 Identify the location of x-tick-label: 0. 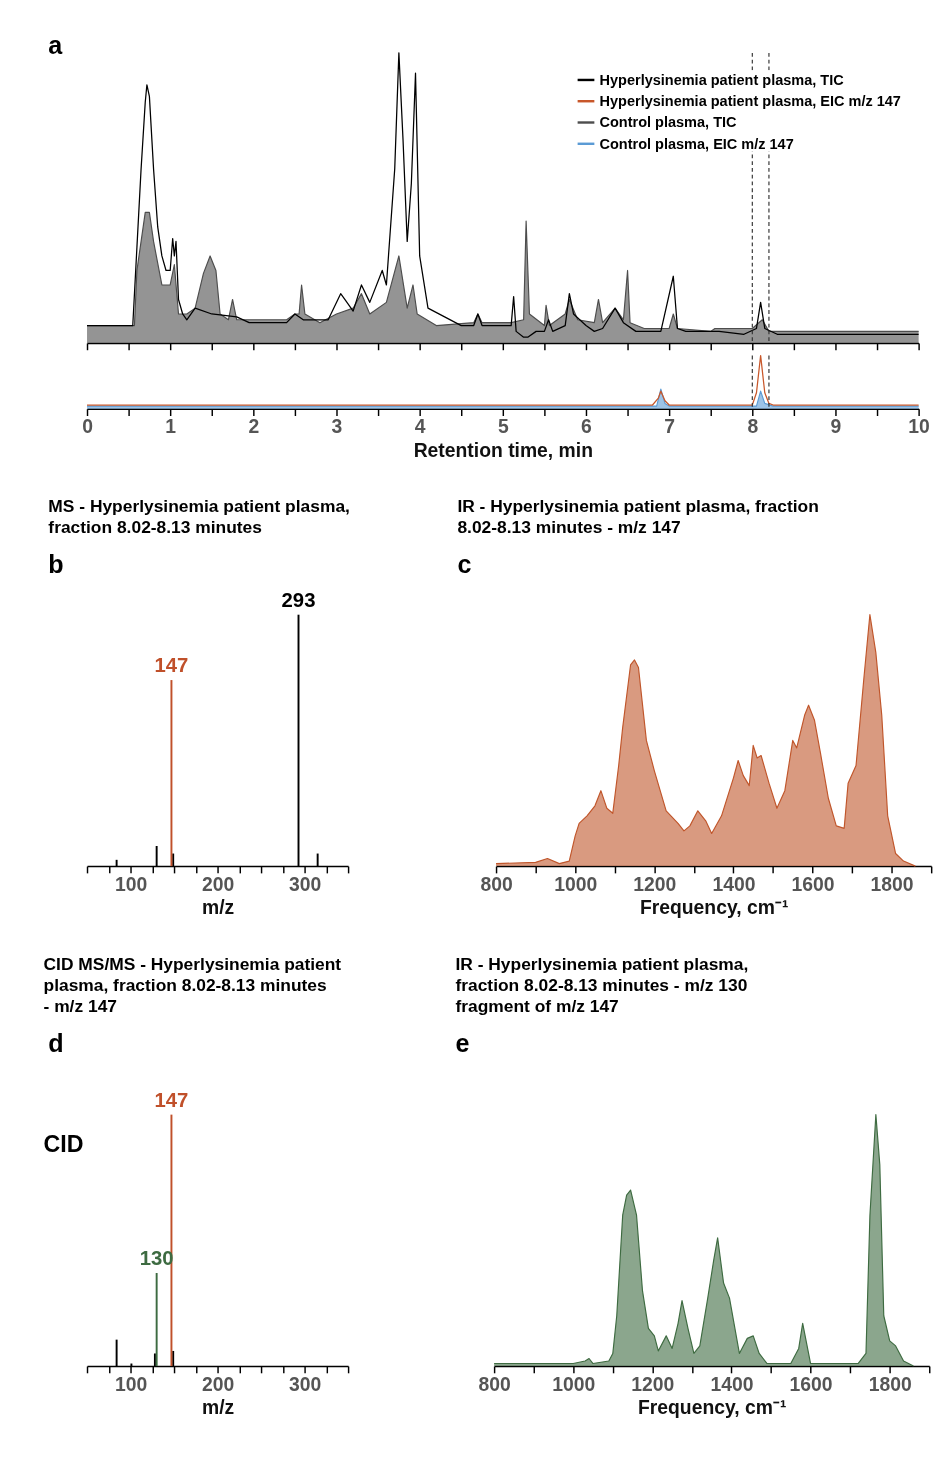
(87, 427).